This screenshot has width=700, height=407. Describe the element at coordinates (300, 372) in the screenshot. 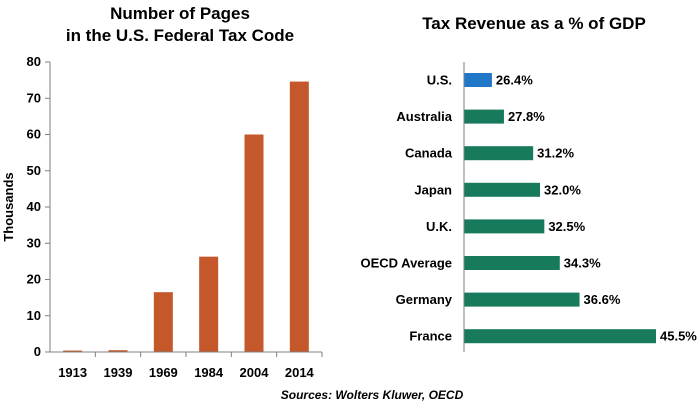

I see `x-tick-label-2014: 2014` at that location.